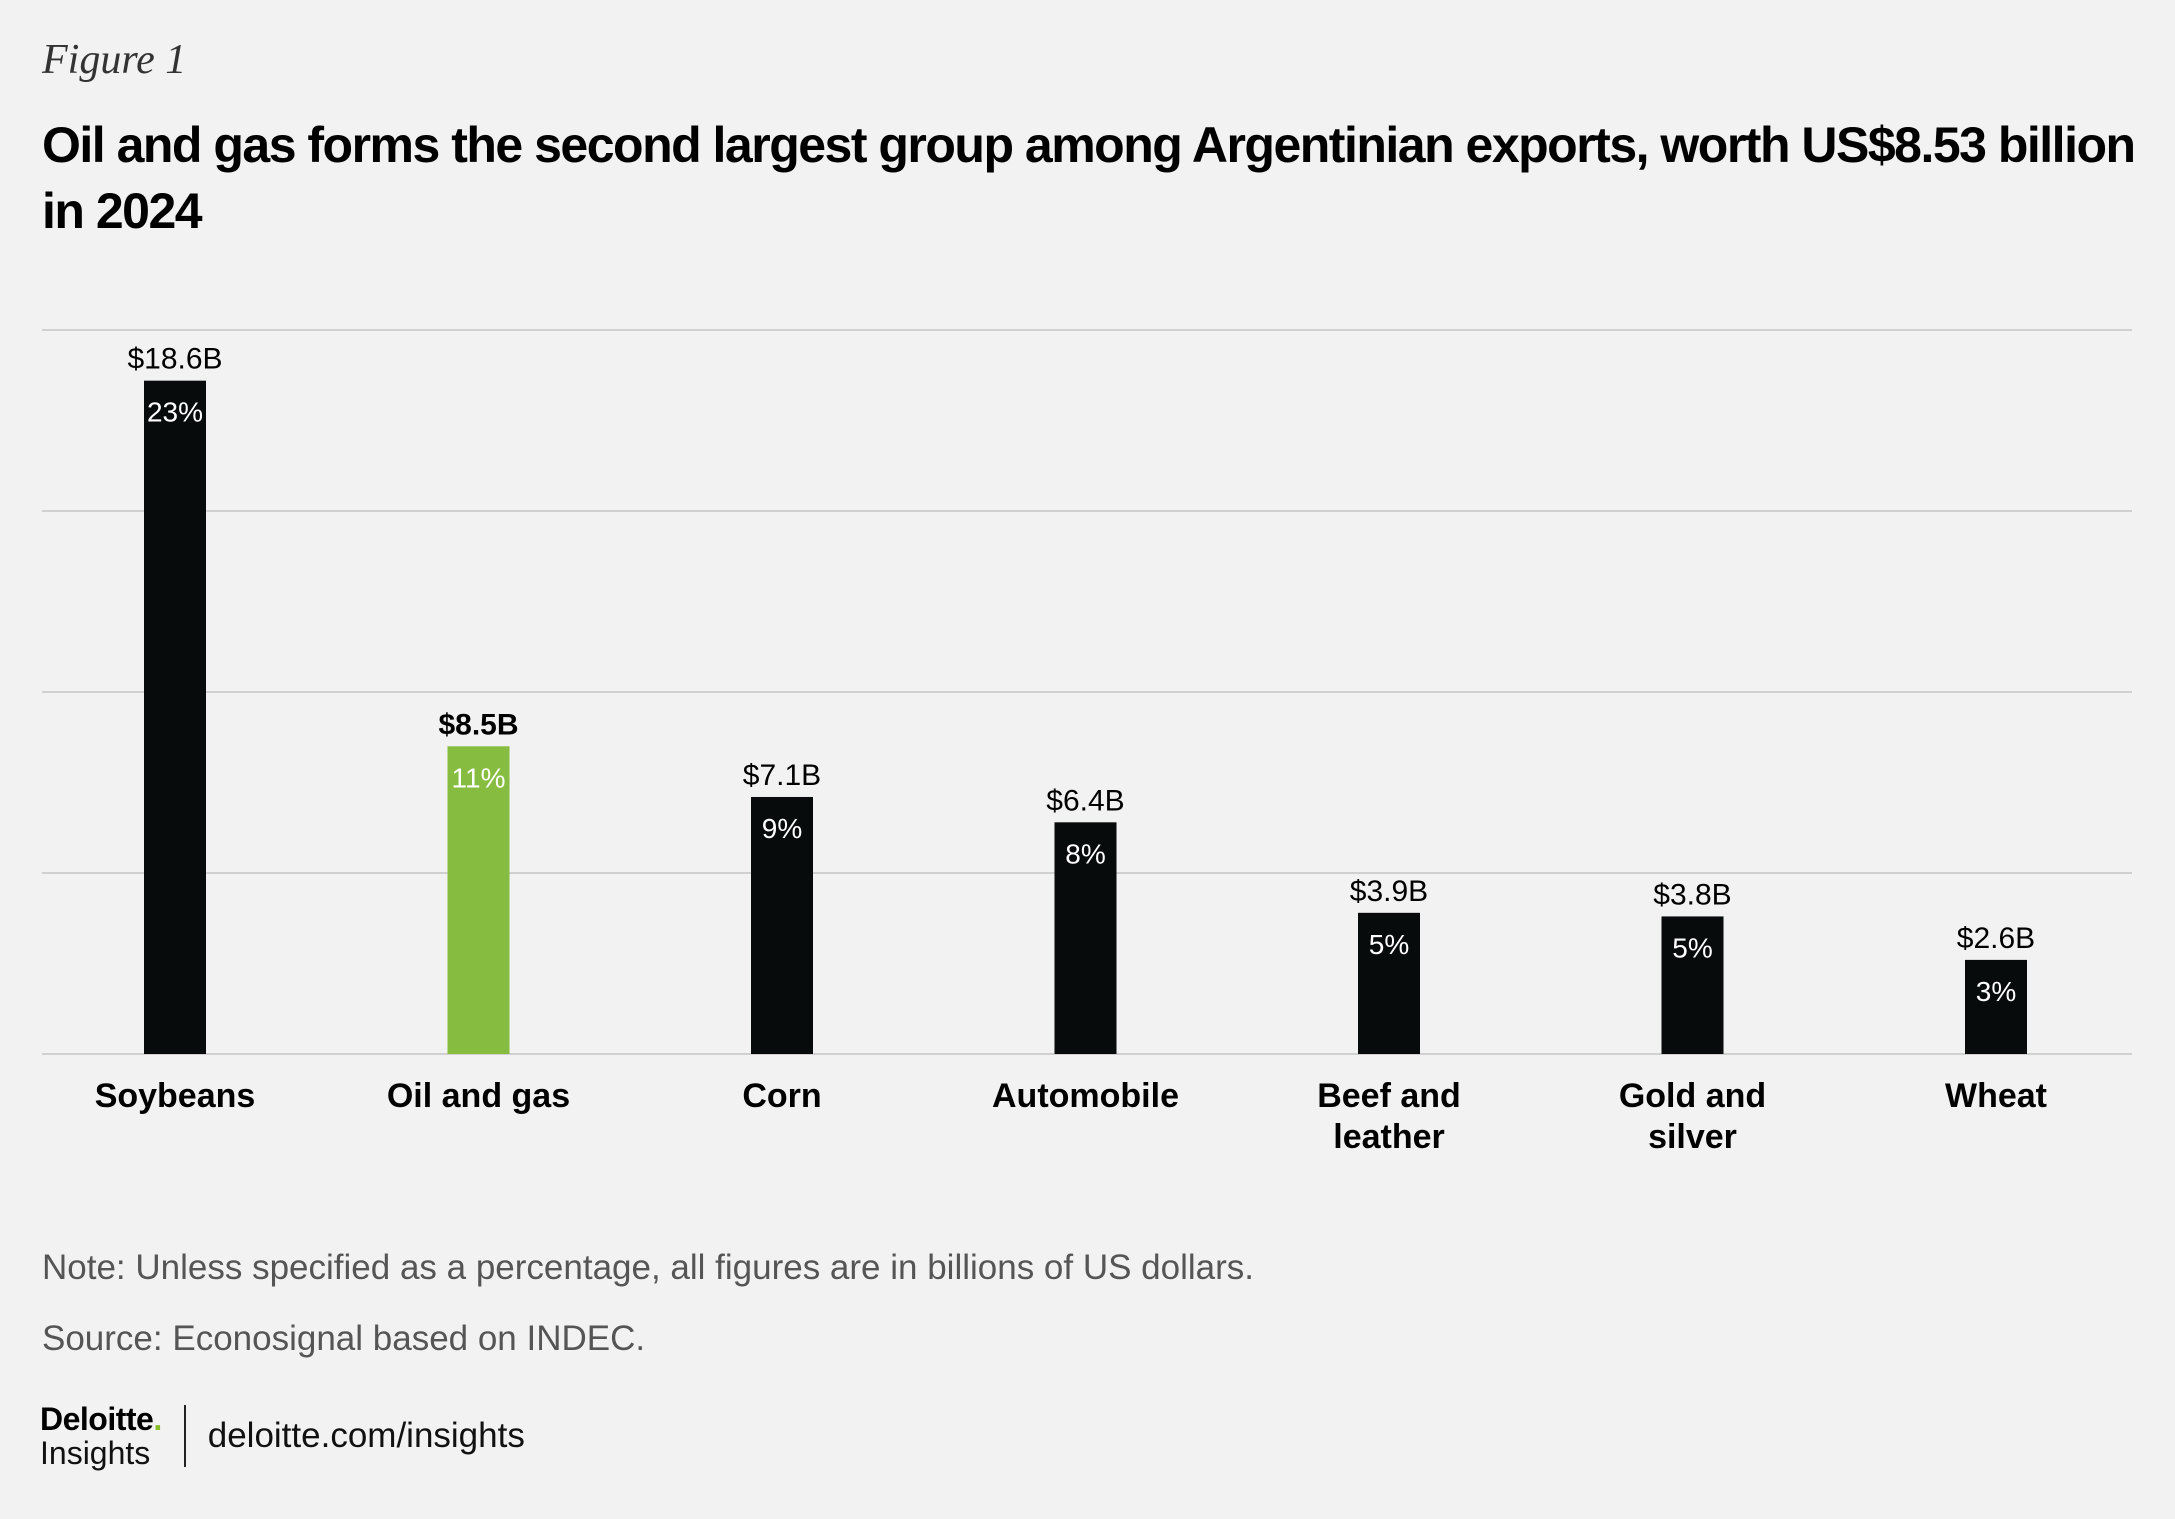 Image resolution: width=2175 pixels, height=1519 pixels. What do you see at coordinates (781, 1096) in the screenshot?
I see `category-label-2: Corn` at bounding box center [781, 1096].